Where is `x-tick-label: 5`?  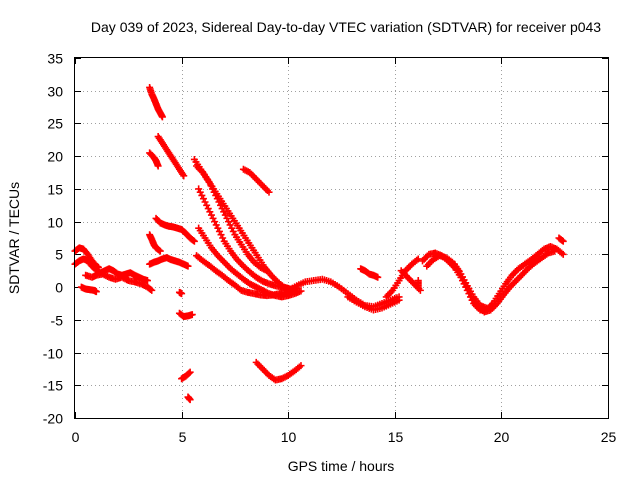
x-tick-label: 5 is located at coordinates (183, 437).